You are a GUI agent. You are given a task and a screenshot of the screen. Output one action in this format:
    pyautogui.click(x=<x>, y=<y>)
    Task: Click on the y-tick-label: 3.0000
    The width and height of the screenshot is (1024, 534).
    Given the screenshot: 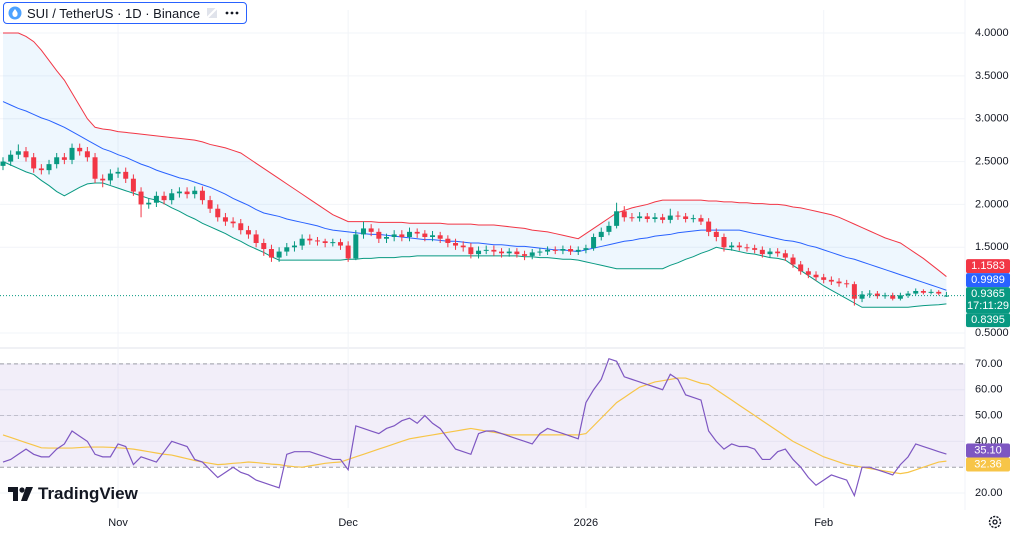 What is the action you would take?
    pyautogui.click(x=992, y=119)
    